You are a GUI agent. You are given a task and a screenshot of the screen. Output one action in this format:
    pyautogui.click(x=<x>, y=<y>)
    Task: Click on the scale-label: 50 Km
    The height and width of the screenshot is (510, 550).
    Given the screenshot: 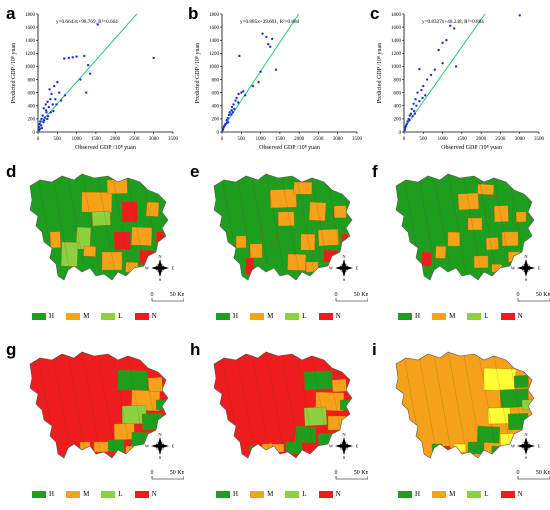 What is the action you would take?
    pyautogui.click(x=543, y=295)
    